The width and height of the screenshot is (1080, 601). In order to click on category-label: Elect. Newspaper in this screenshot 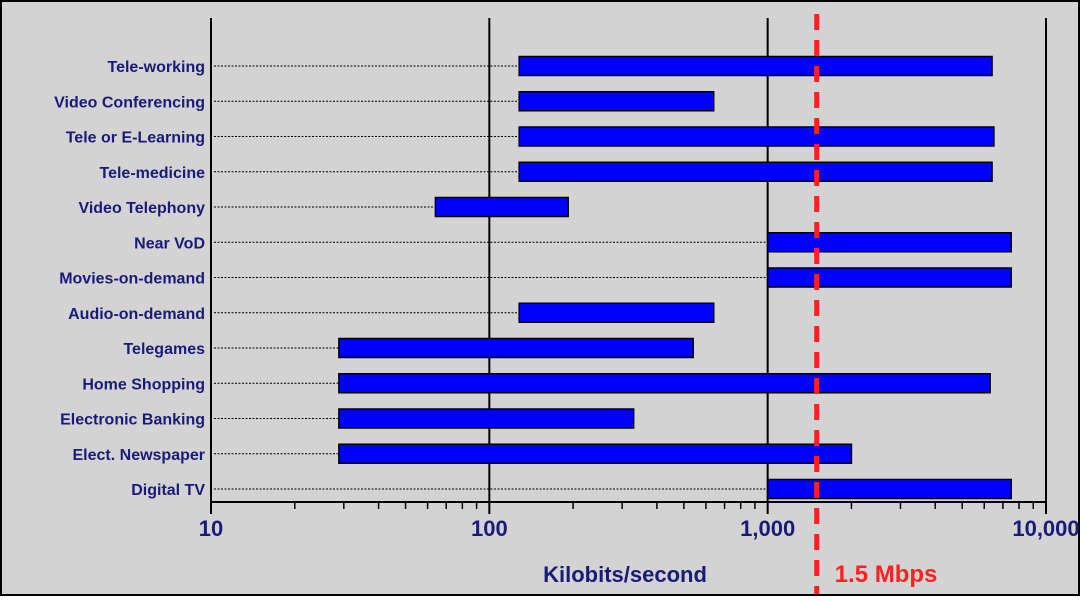, I will do `click(139, 455)`.